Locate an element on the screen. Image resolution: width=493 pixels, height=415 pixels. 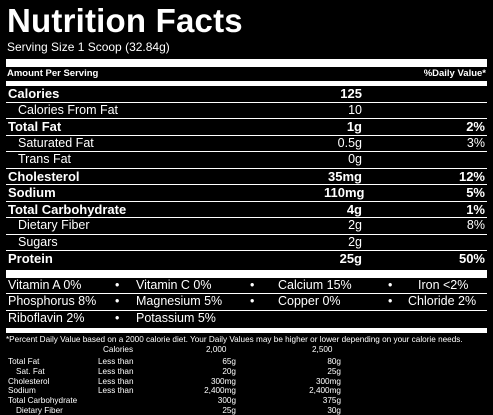
column-header: Amount Per Serving %Daily Value* is located at coordinates (246, 74).